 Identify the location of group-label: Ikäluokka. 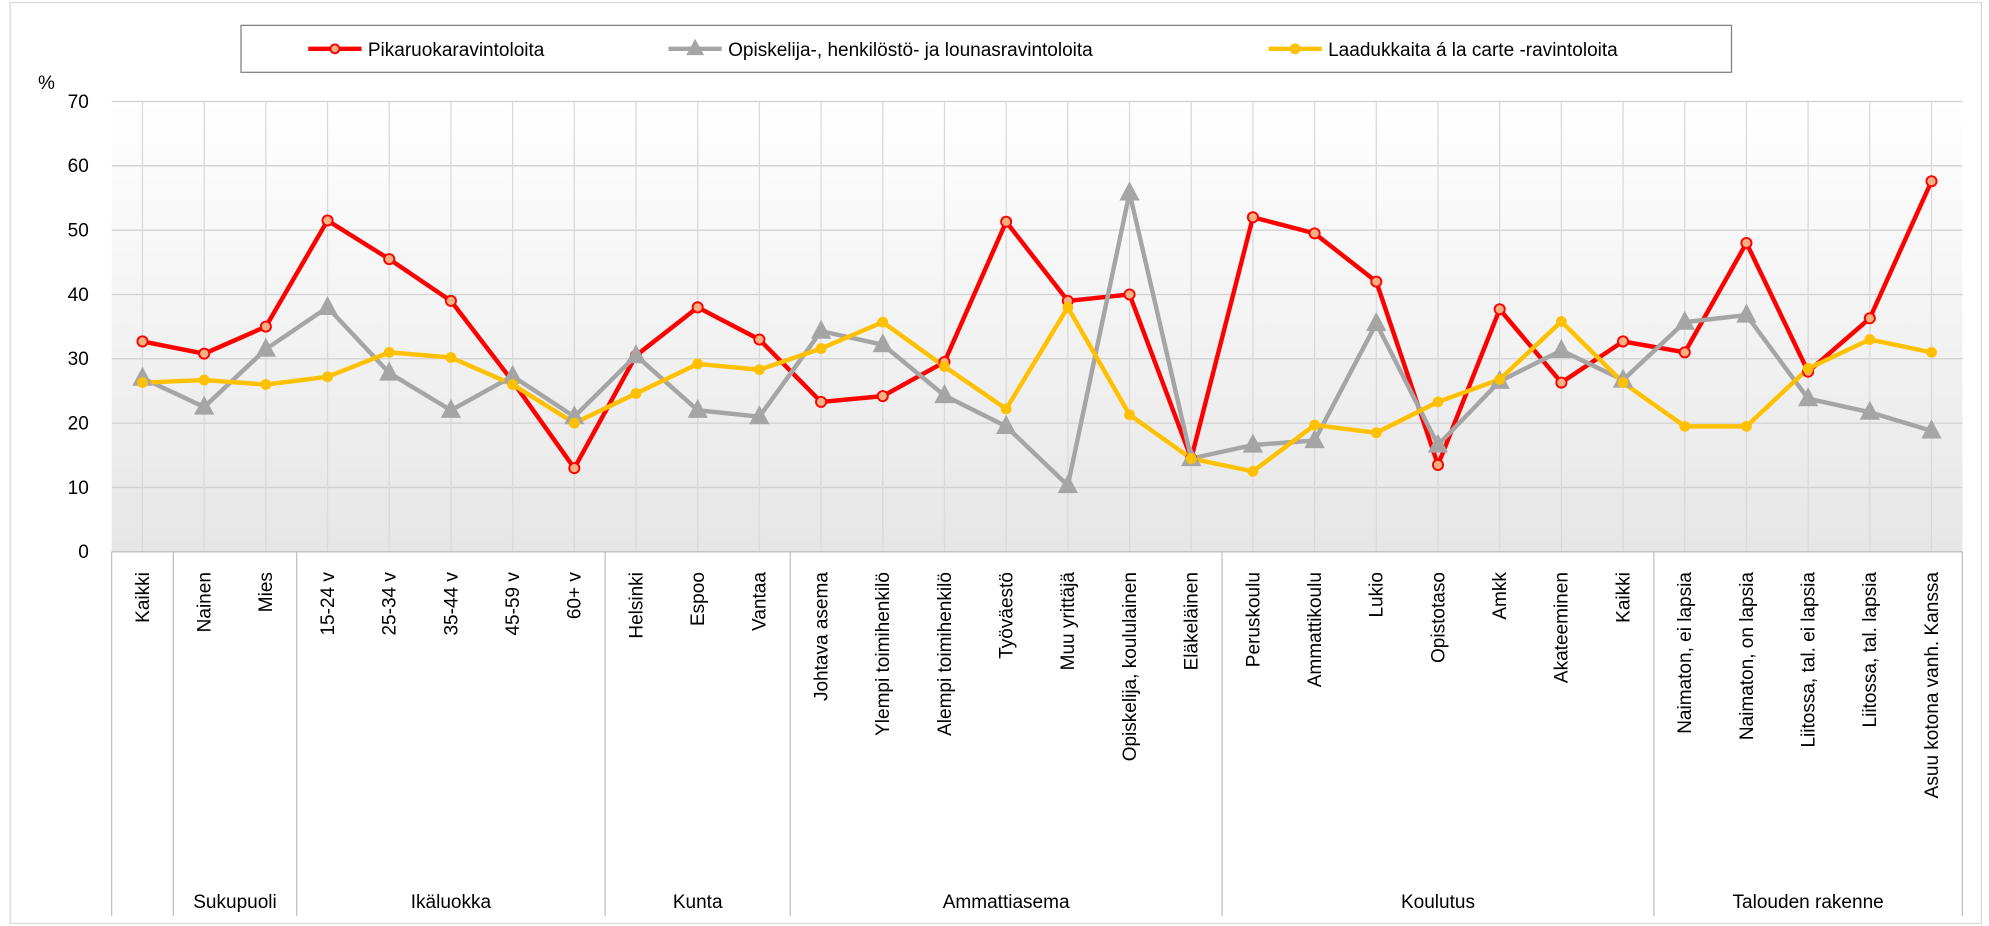
(451, 902).